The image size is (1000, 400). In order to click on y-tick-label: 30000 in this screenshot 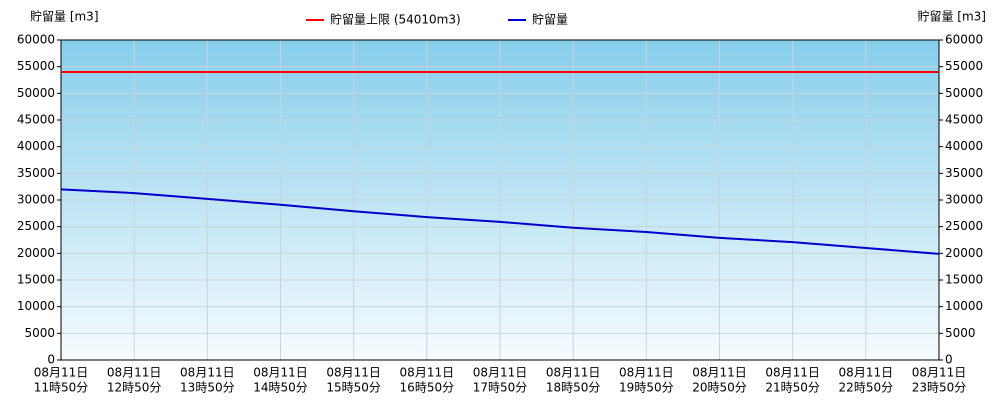, I will do `click(36, 200)`.